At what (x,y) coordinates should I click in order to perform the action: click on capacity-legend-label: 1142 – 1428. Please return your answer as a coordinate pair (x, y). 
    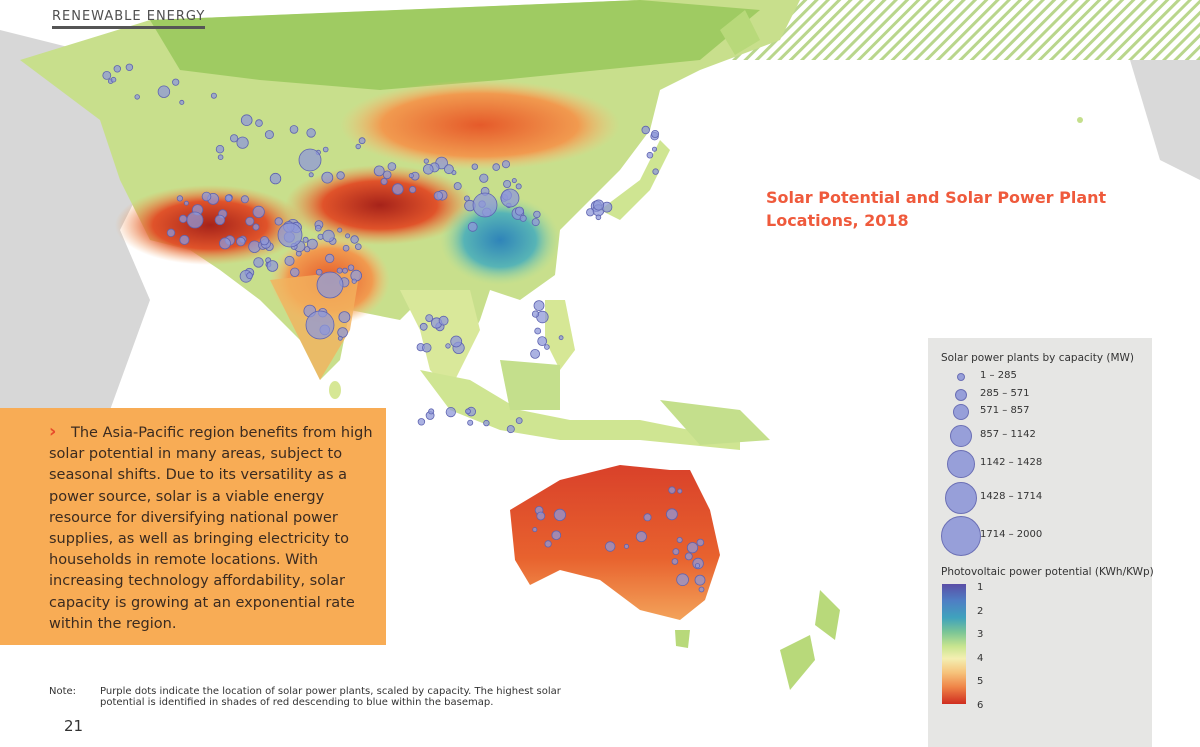
    Looking at the image, I should click on (1011, 462).